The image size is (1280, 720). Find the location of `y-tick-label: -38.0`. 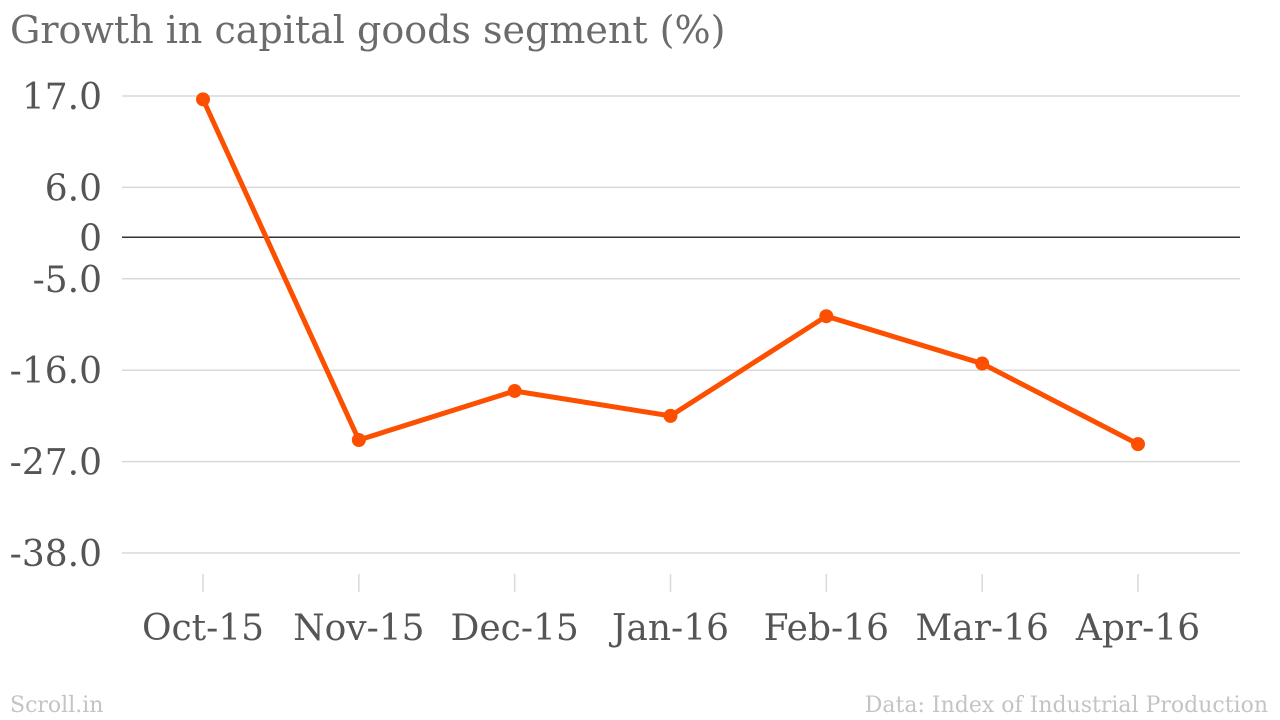

y-tick-label: -38.0 is located at coordinates (56, 554).